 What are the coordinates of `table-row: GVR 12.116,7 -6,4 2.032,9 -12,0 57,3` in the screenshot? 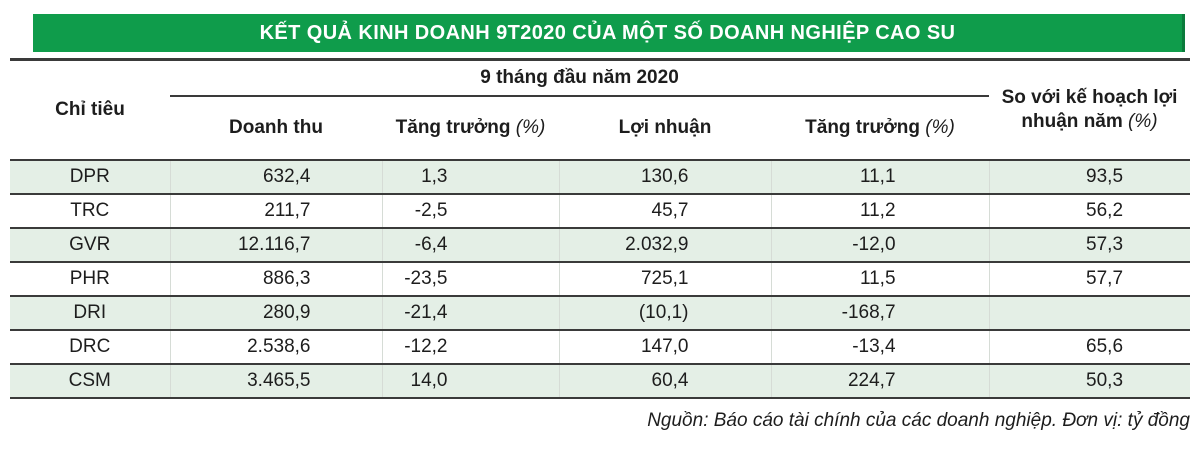 It's located at (600, 244).